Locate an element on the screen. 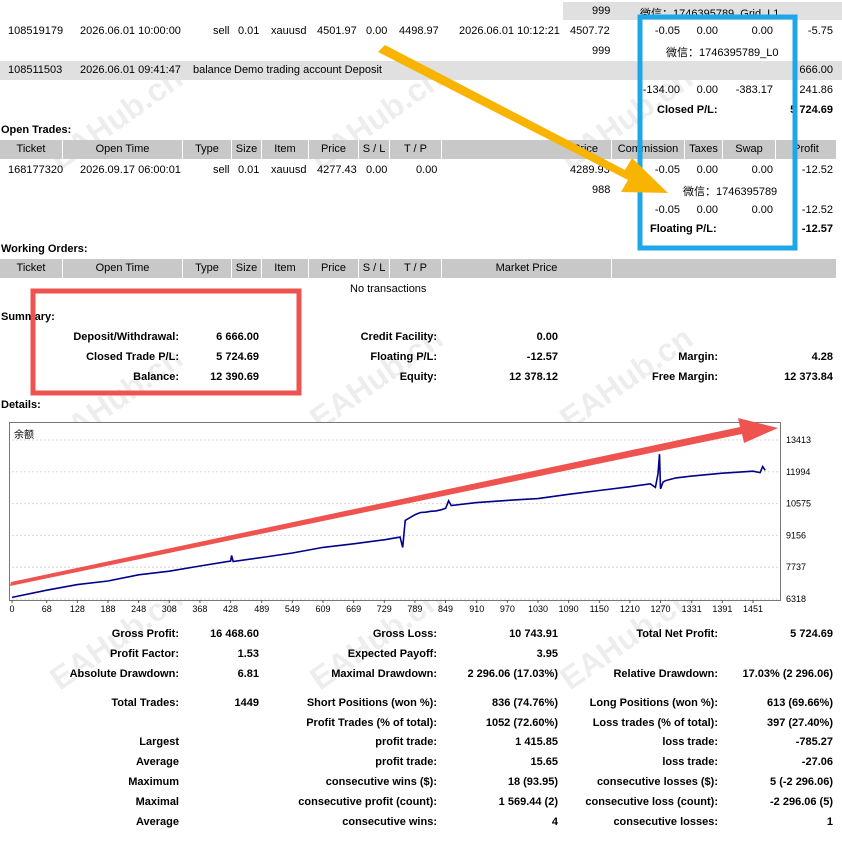  details-title: Details: is located at coordinates (21, 405).